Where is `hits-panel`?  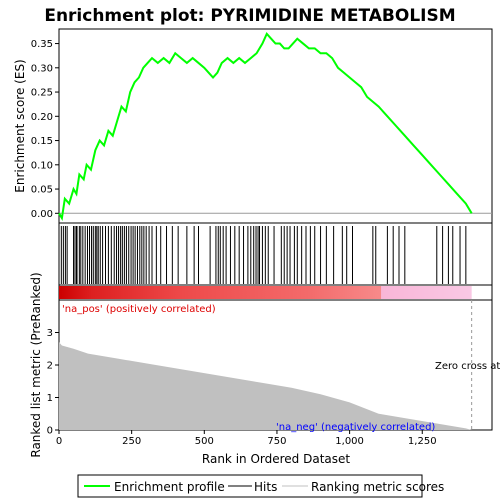 hits-panel is located at coordinates (275, 254).